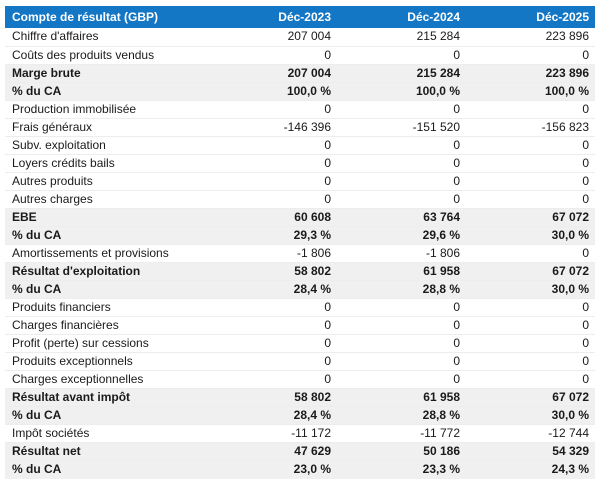 This screenshot has width=600, height=493. I want to click on table-row: % du CA 23,0 % 23,3 % 24,3 %, so click(300, 469).